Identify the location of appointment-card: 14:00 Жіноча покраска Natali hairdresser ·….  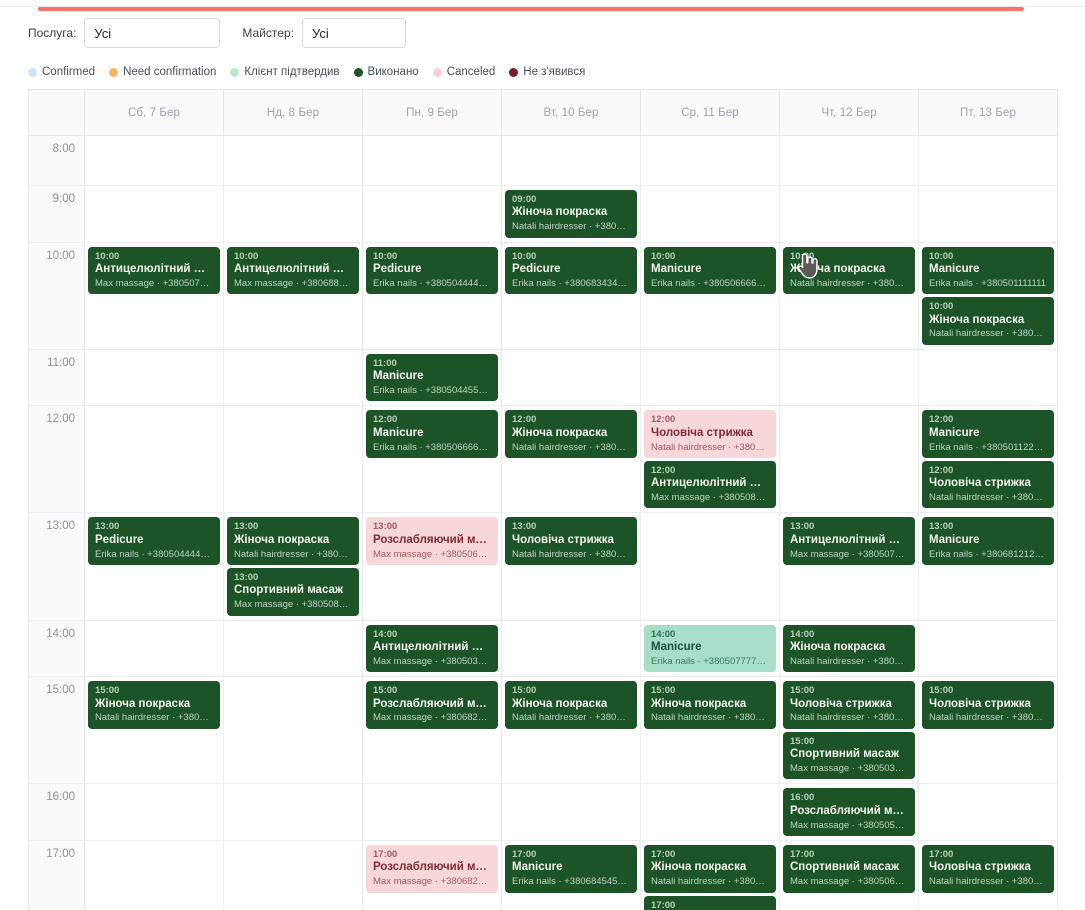
(849, 648).